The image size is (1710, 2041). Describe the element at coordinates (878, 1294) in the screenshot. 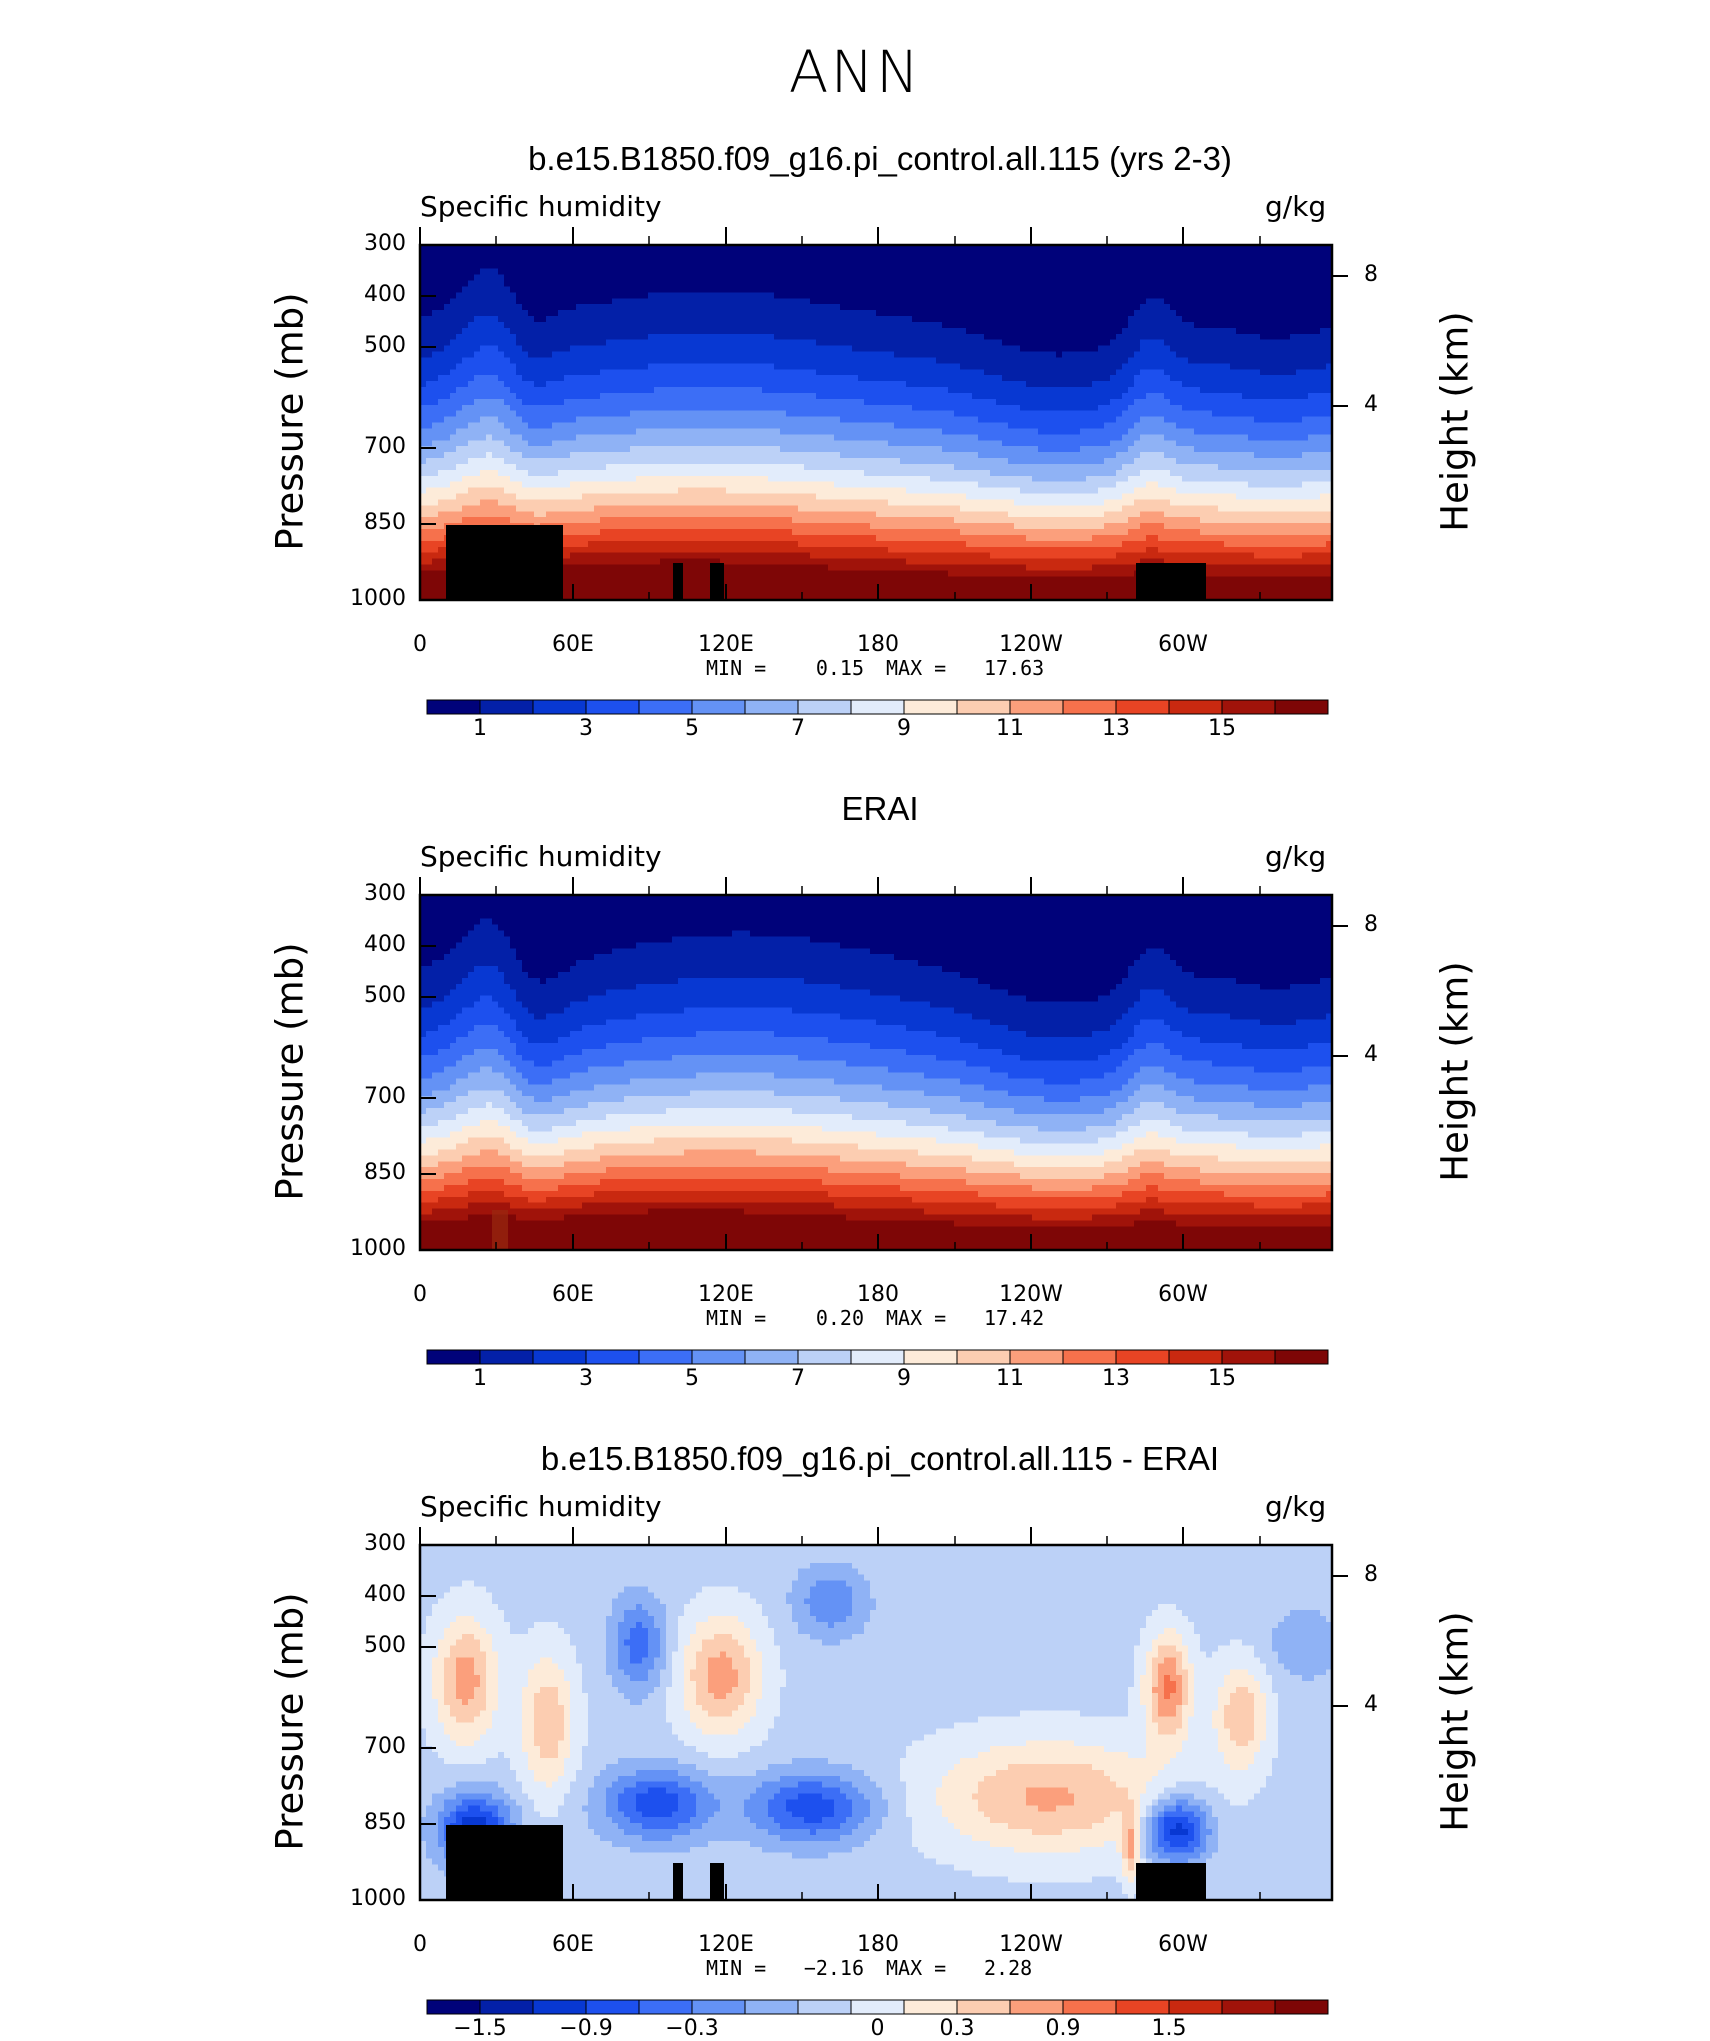

I see `x-tick-label: 180` at that location.